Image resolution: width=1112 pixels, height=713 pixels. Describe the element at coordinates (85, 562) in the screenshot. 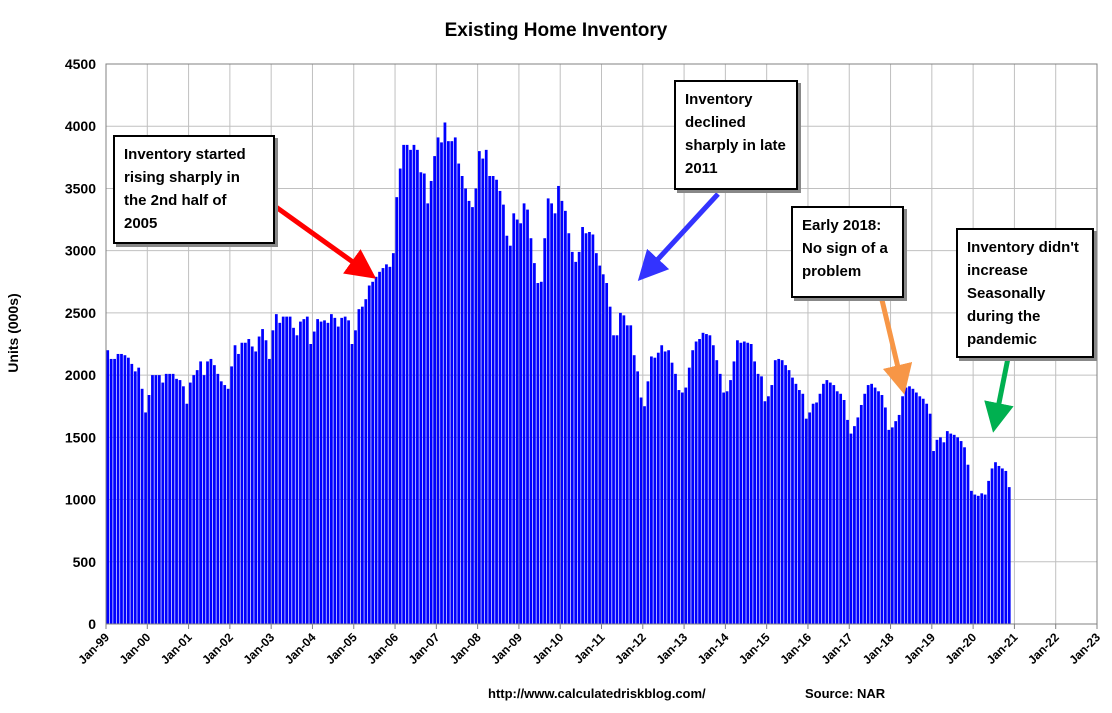

I see `y-tick-label: 500` at that location.